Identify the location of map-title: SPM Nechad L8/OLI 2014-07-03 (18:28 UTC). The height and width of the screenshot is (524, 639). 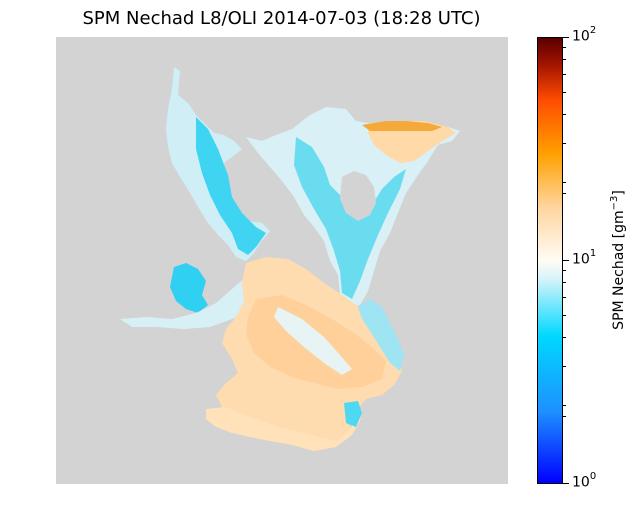
(281, 18).